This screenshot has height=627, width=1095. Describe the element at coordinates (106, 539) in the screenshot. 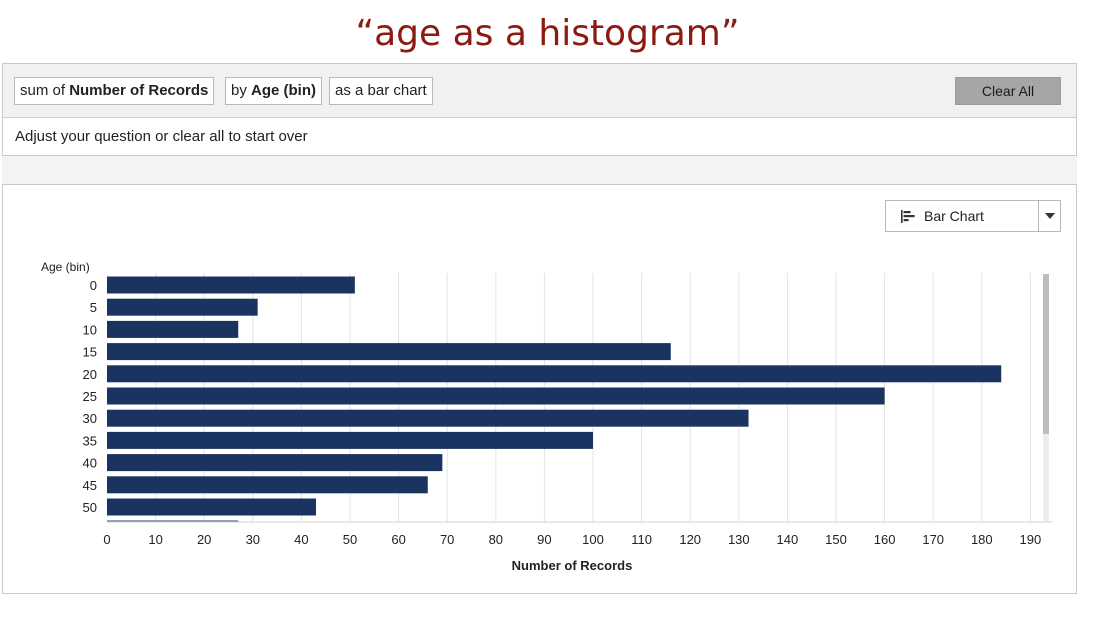

I see `x-tick-label: 0` at that location.